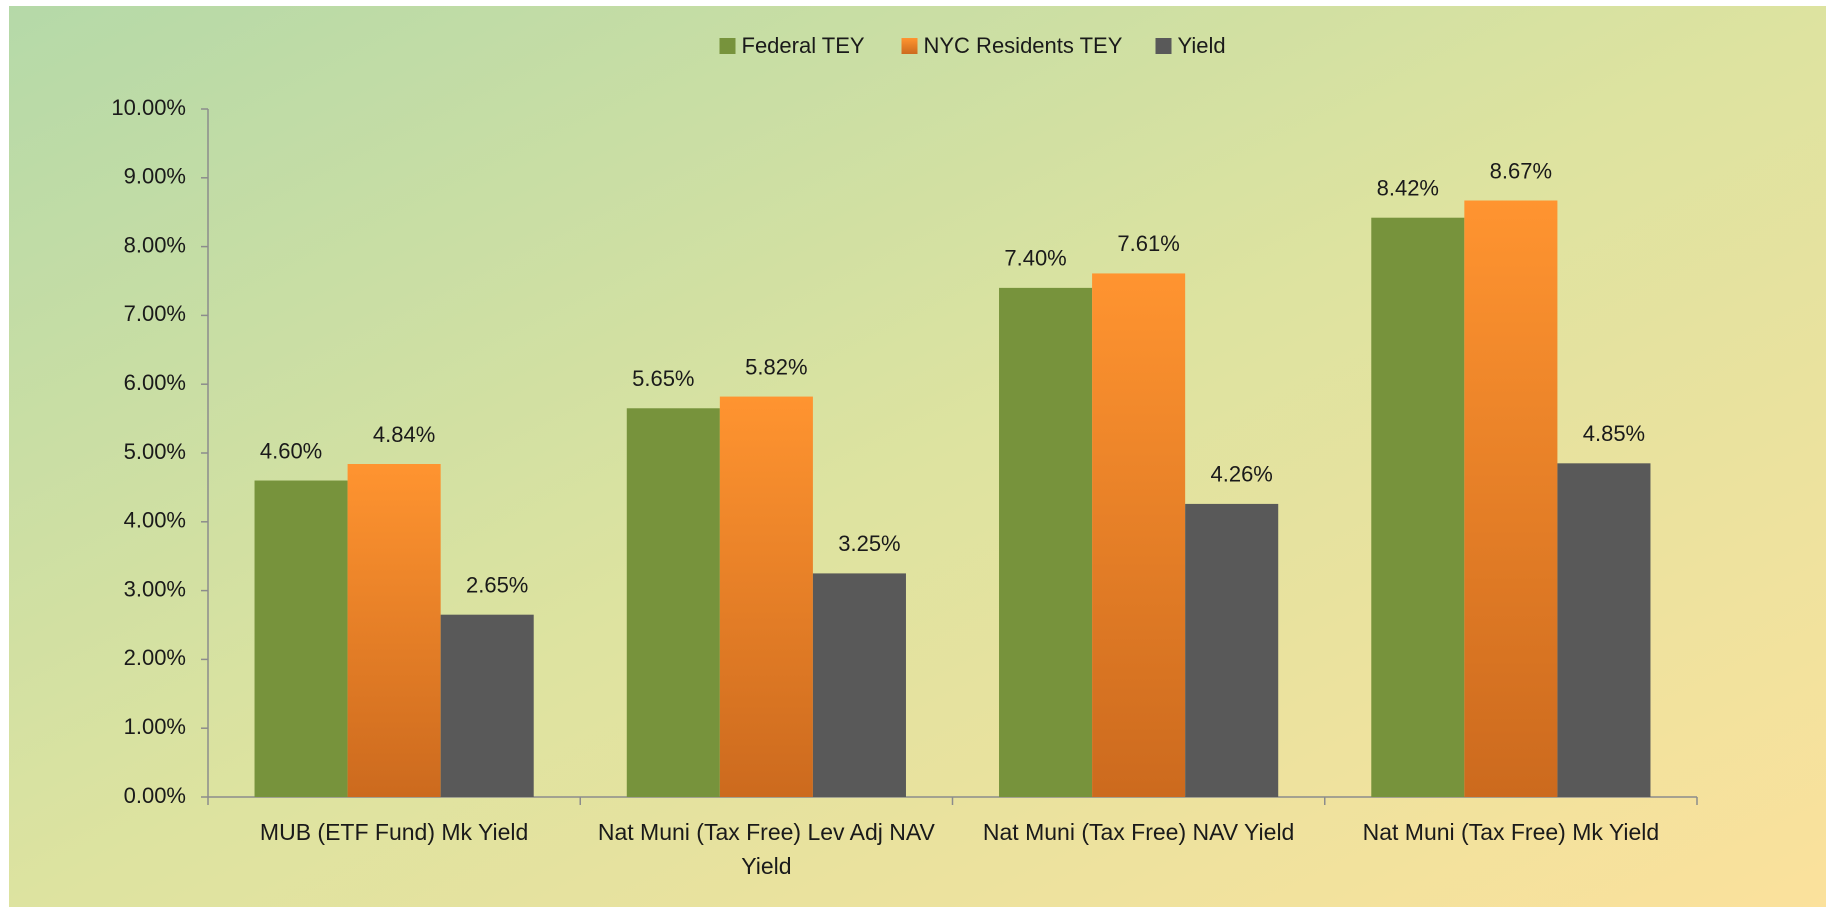 This screenshot has height=909, width=1835. I want to click on data-label: 7.61%, so click(1148, 243).